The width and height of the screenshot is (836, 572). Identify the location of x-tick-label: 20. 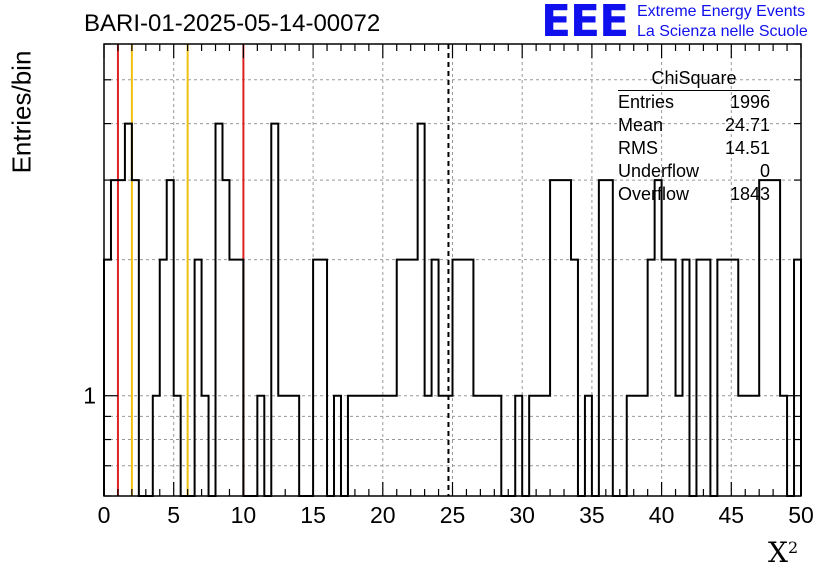
(383, 515).